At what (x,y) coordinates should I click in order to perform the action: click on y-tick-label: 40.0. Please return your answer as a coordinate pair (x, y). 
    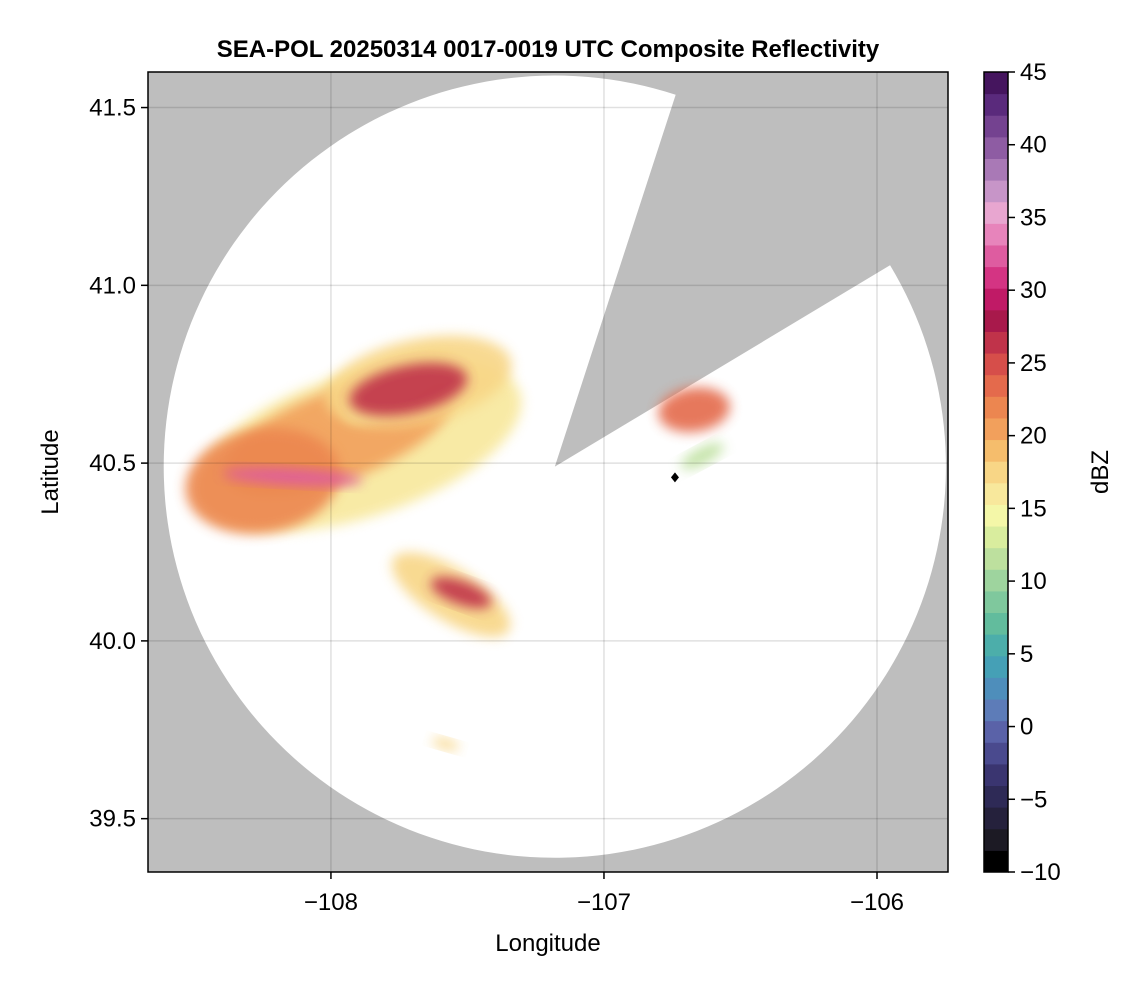
    Looking at the image, I should click on (112, 641).